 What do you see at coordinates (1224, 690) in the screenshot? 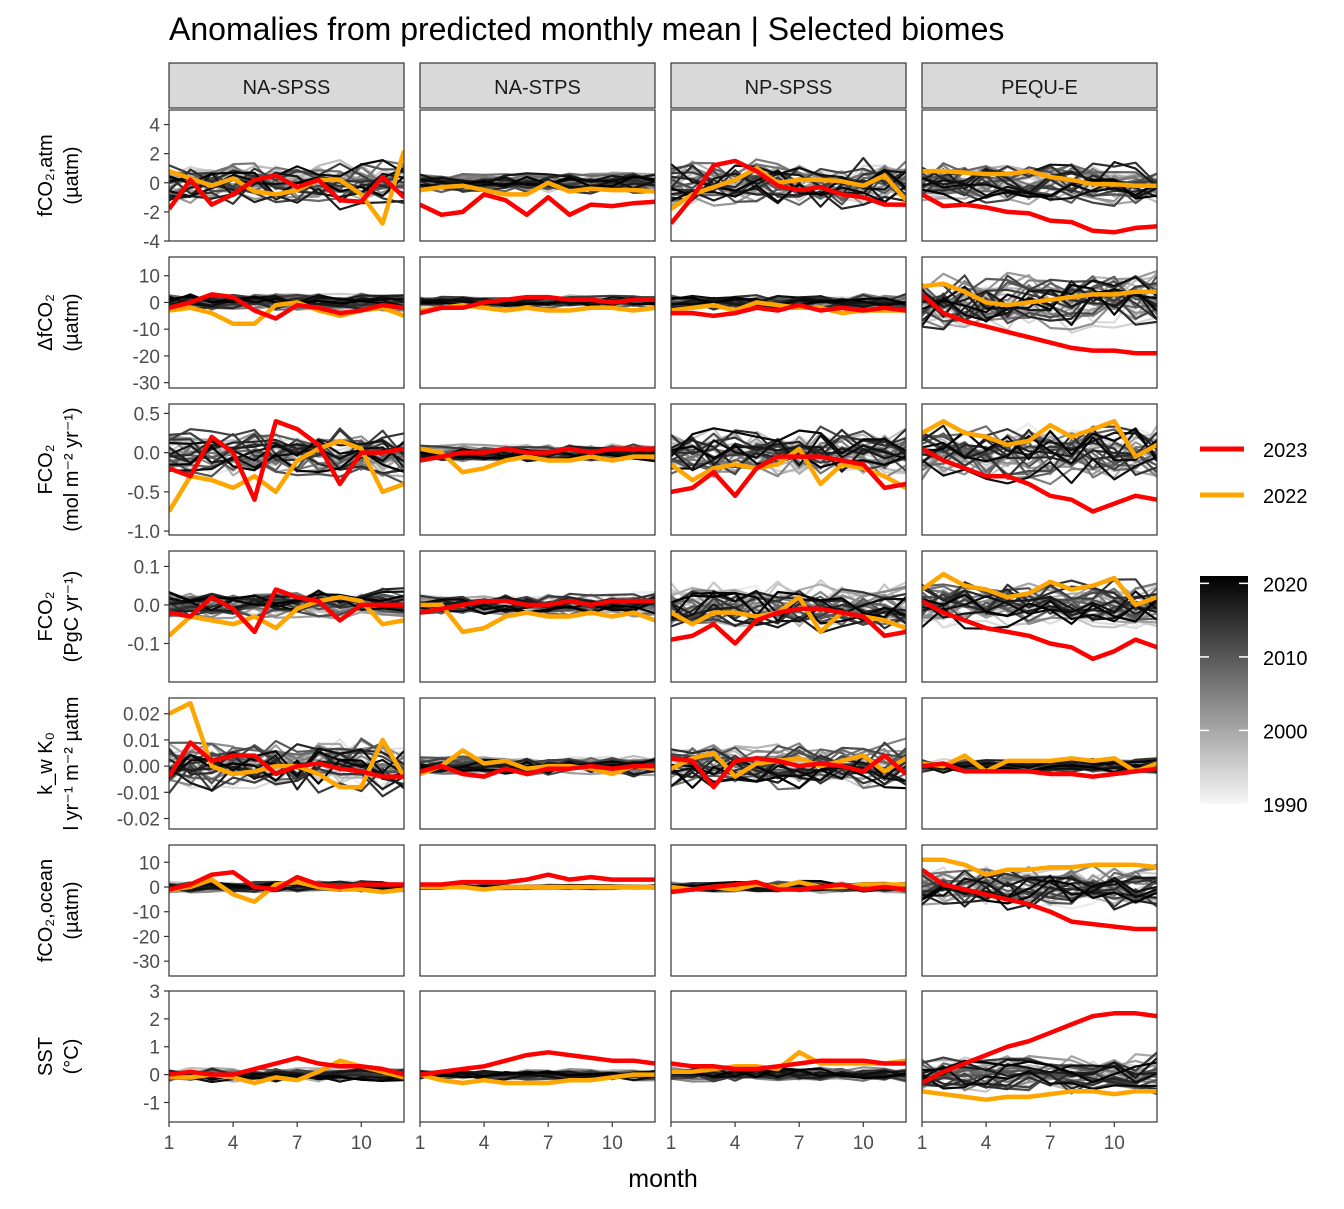
I see `colorbar` at bounding box center [1224, 690].